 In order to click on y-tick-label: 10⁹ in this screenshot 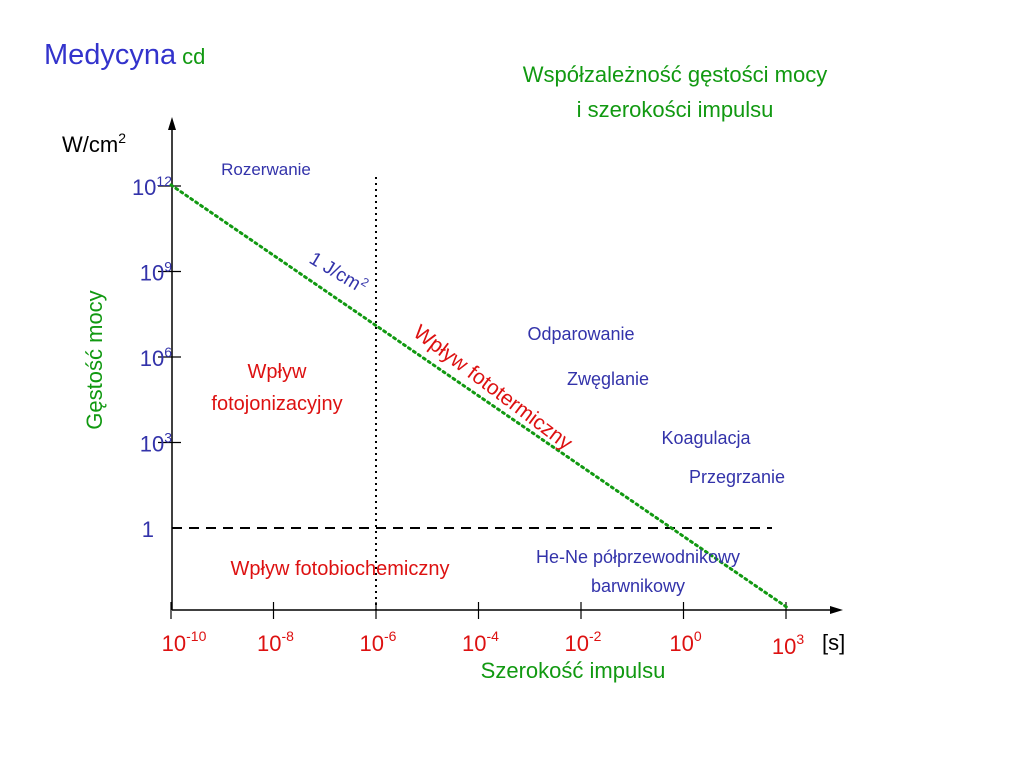, I will do `click(156, 272)`.